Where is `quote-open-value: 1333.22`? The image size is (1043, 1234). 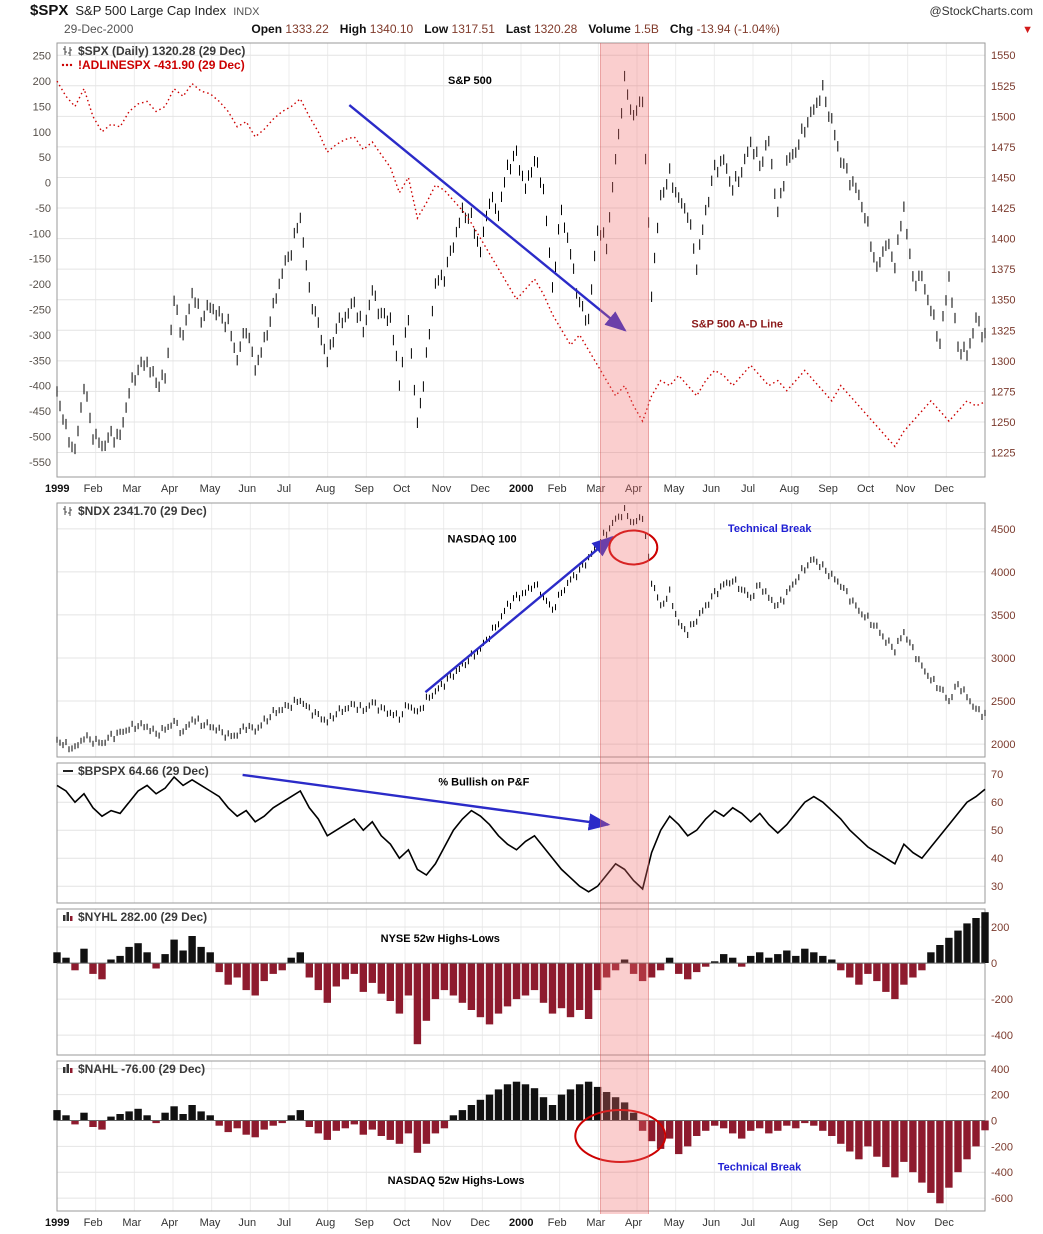
quote-open-value: 1333.22 is located at coordinates (307, 29).